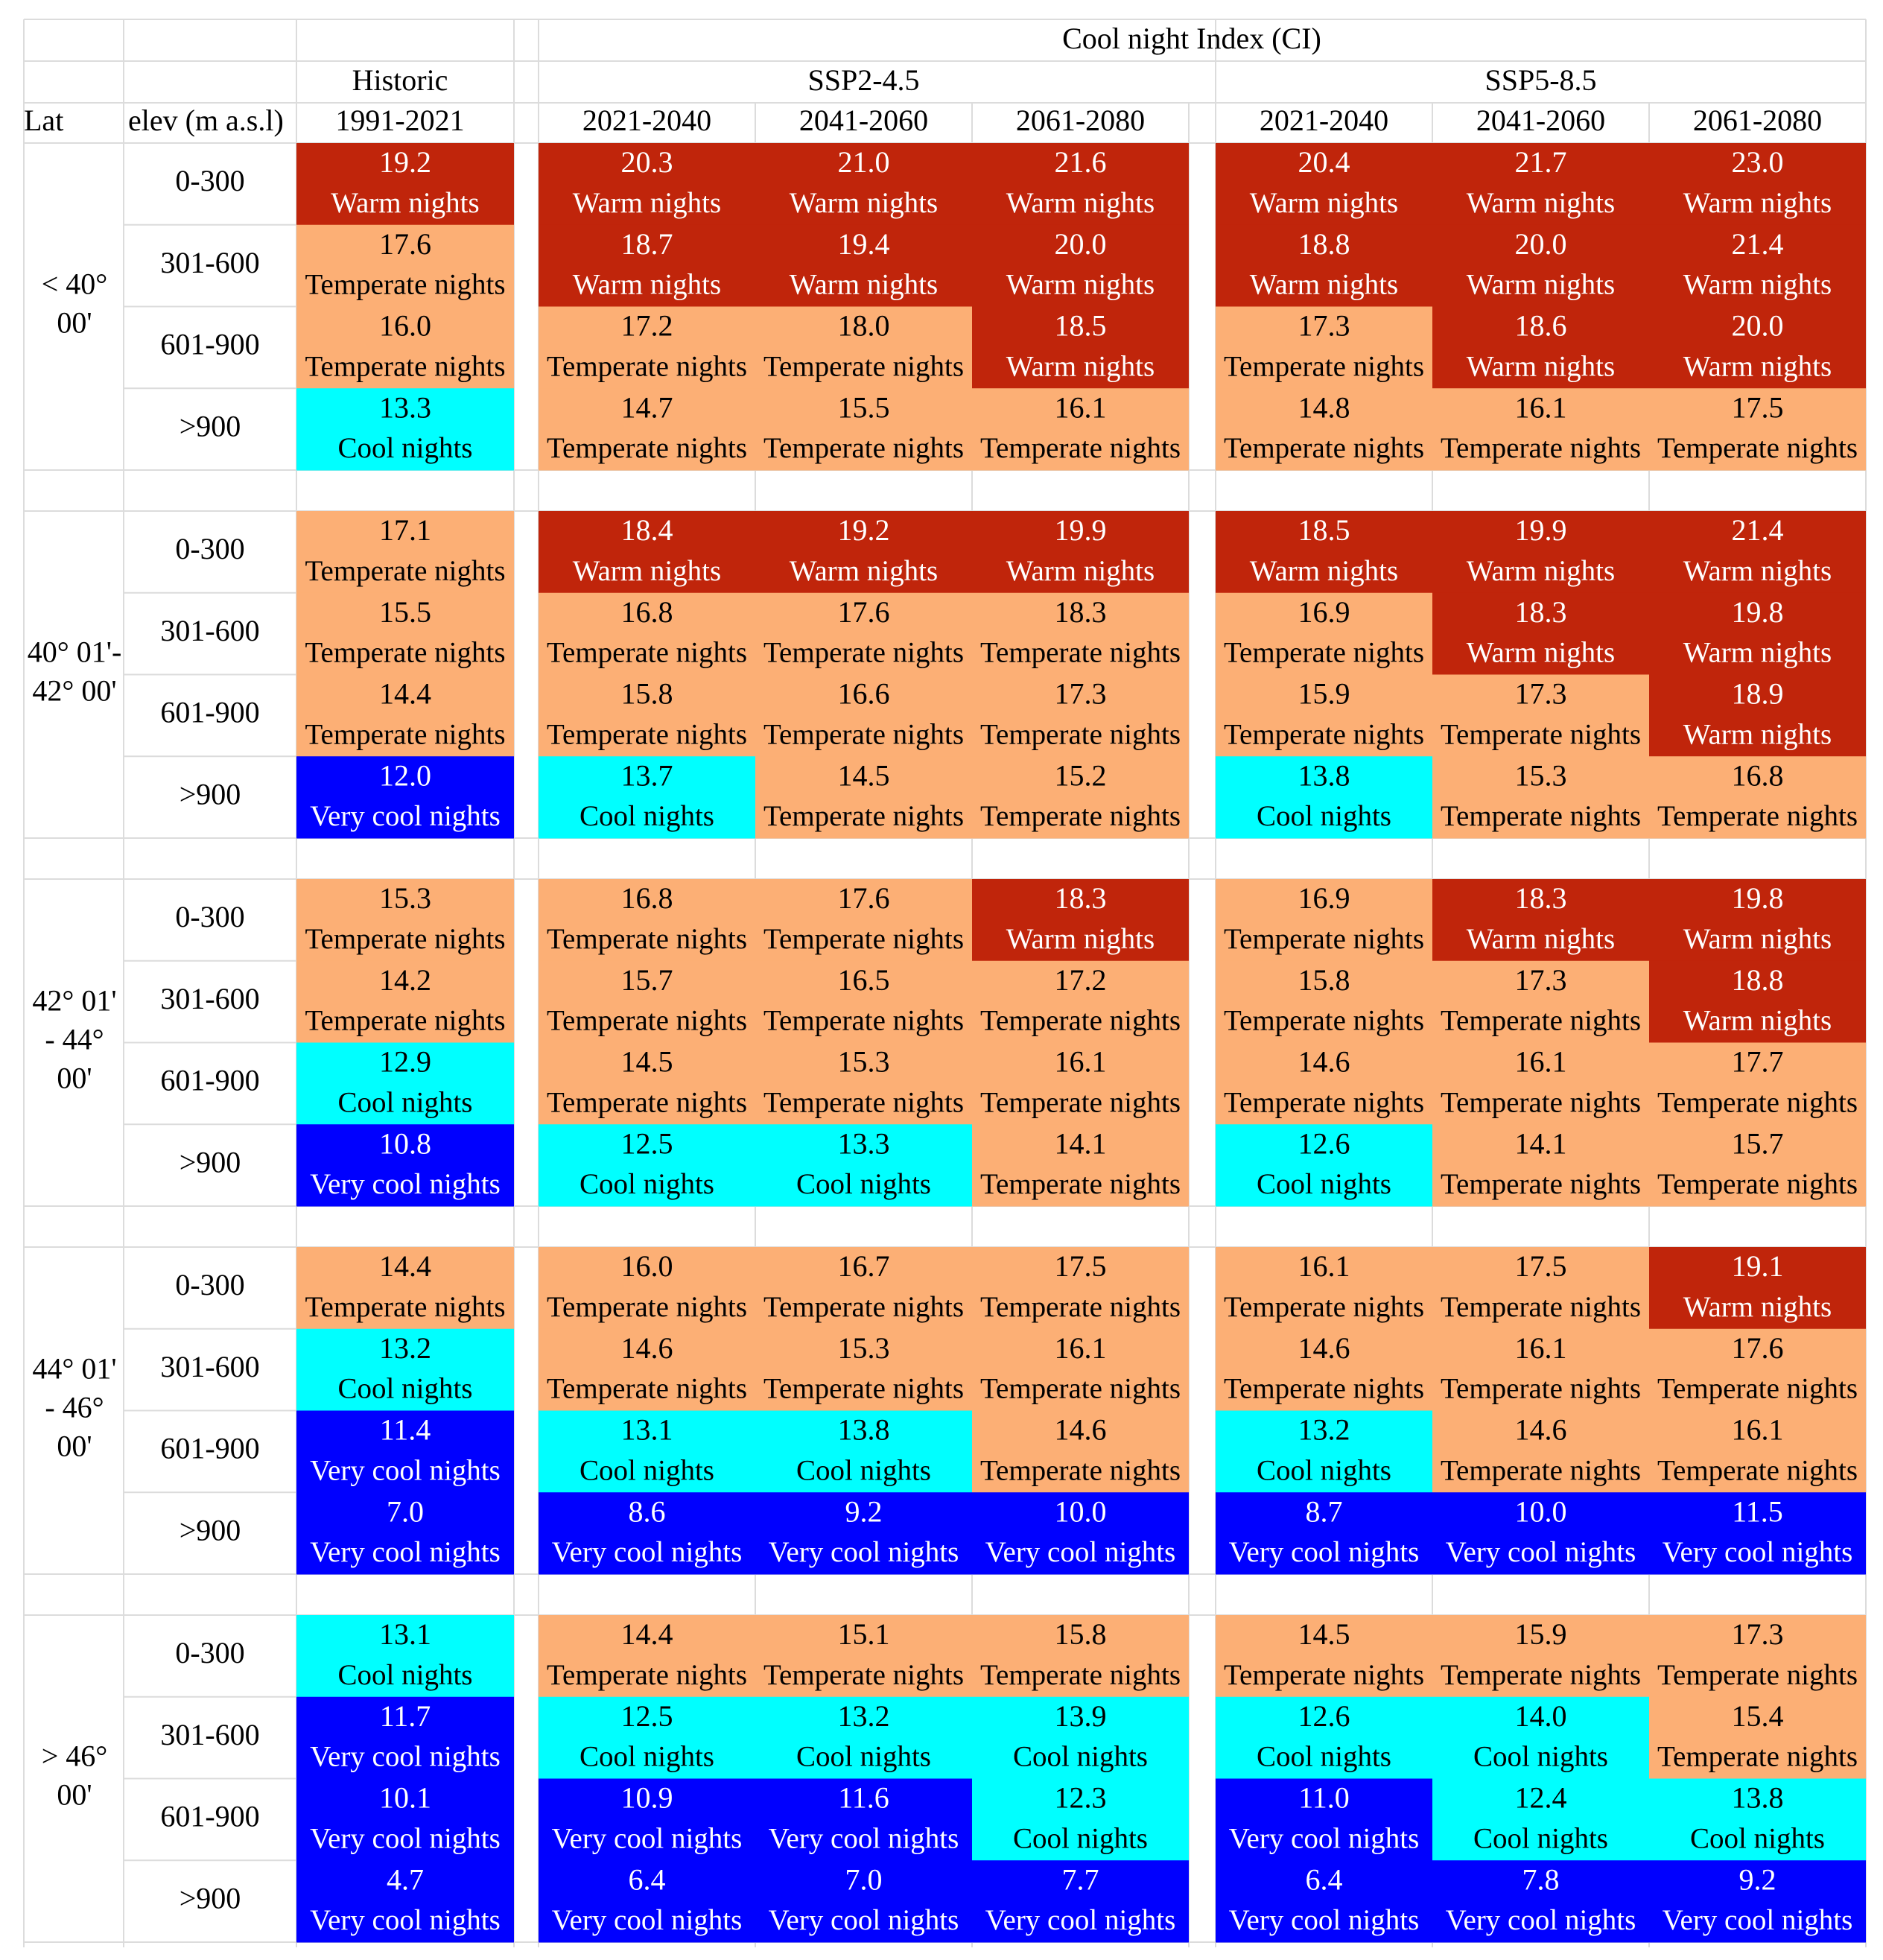 The image size is (1883, 1960). What do you see at coordinates (210, 1652) in the screenshot?
I see `elevation-label: 0-300` at bounding box center [210, 1652].